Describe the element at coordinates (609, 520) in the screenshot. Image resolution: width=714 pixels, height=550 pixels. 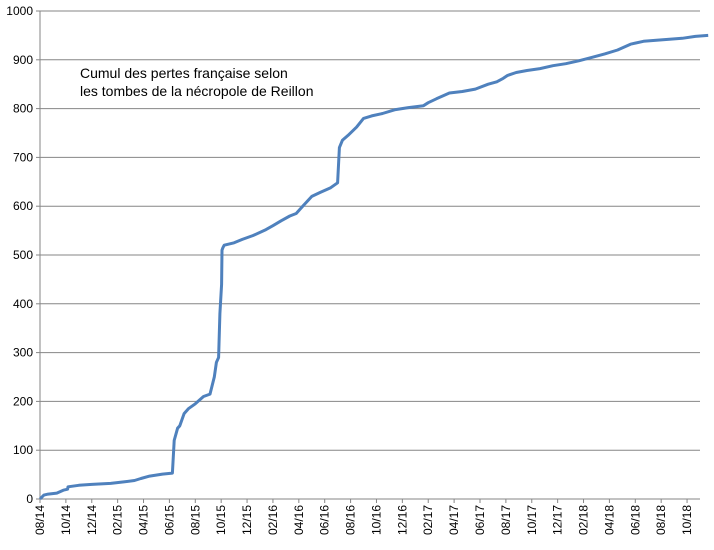
I see `x-tick-label: 04/18` at that location.